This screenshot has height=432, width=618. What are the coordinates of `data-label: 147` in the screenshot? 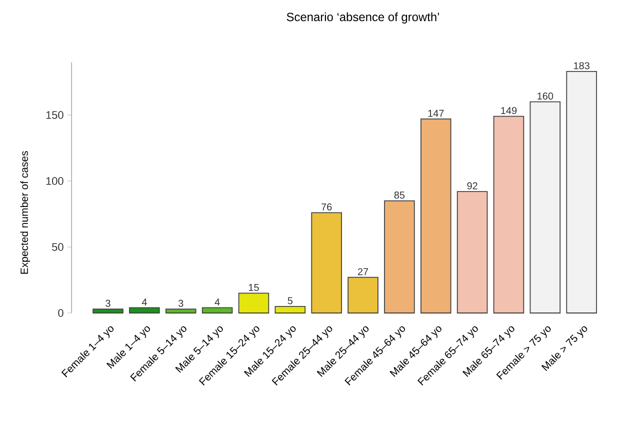 It's located at (436, 113).